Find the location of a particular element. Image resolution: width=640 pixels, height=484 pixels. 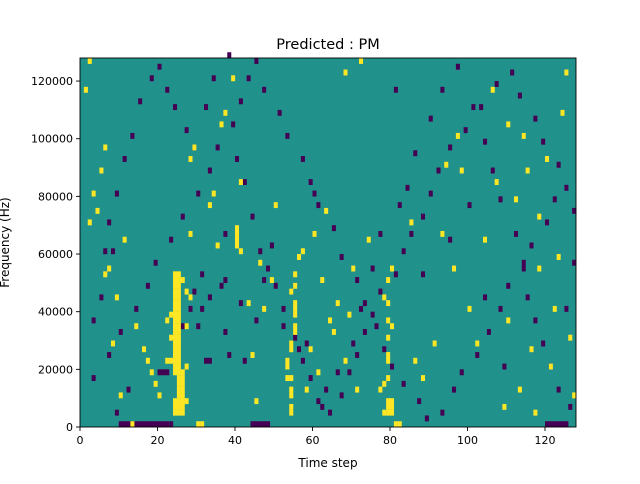

y-tick-label: 20000 is located at coordinates (55, 369).